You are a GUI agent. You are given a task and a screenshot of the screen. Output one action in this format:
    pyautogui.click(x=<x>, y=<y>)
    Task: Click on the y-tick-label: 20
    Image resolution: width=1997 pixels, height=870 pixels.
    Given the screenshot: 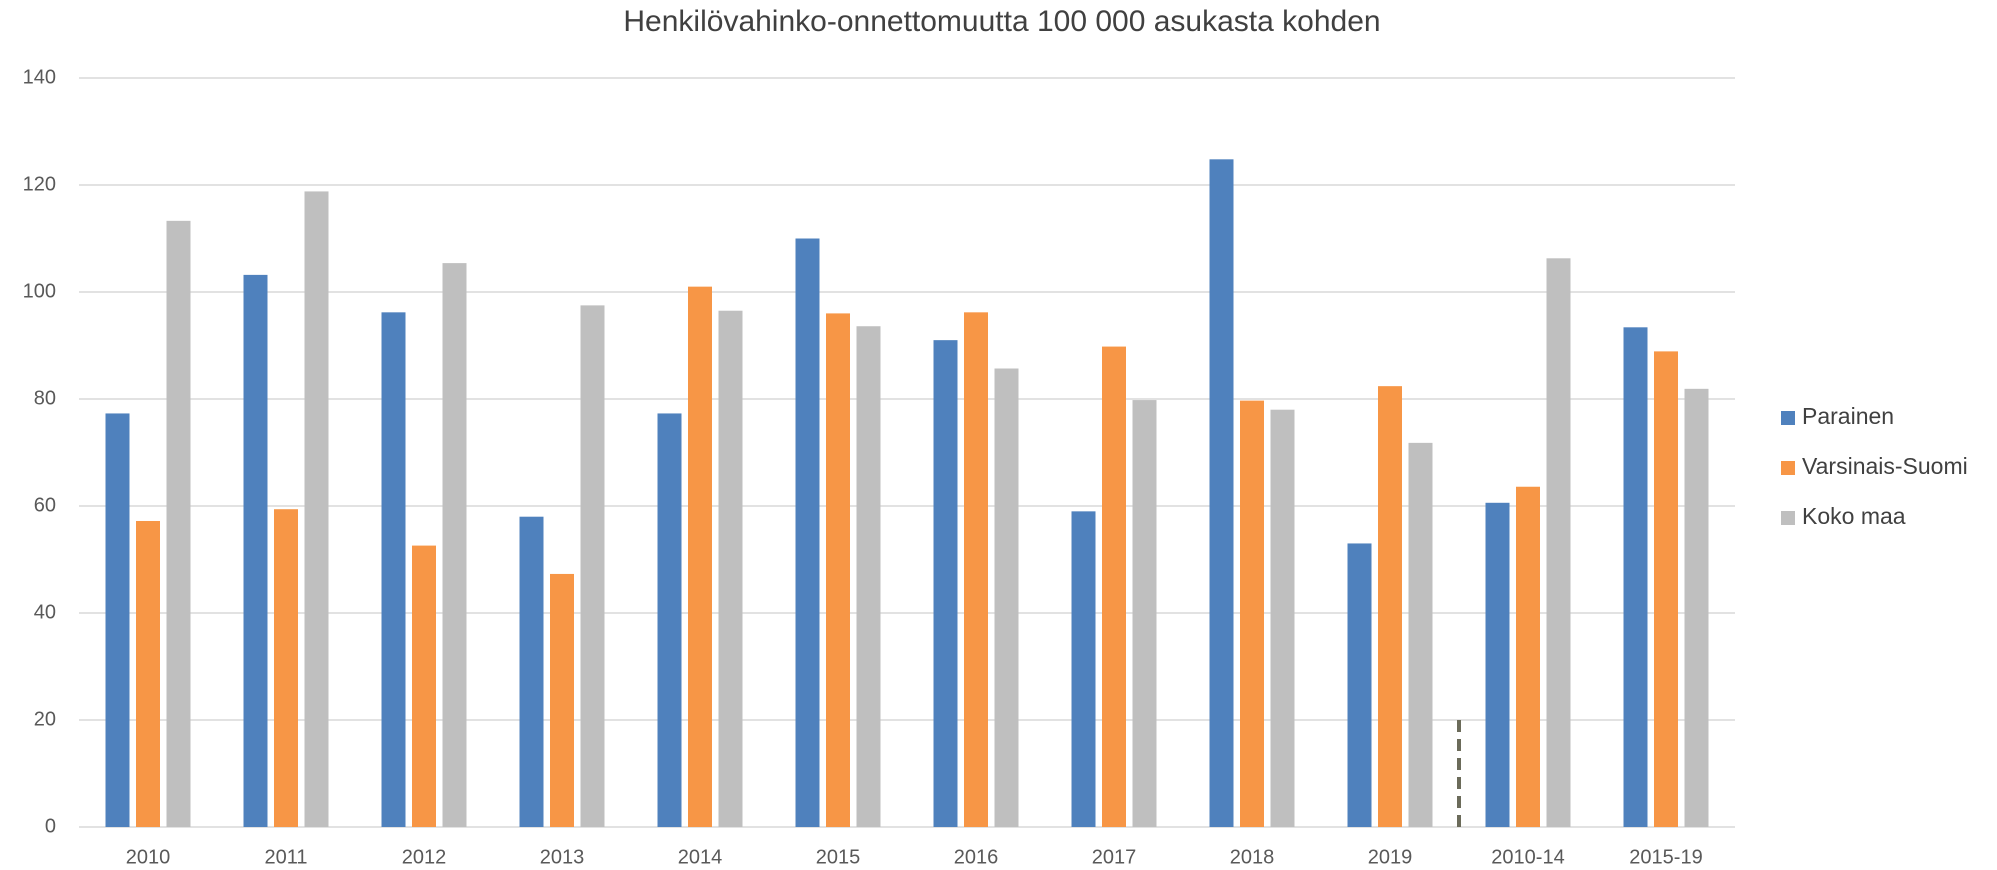 What is the action you would take?
    pyautogui.click(x=45, y=719)
    